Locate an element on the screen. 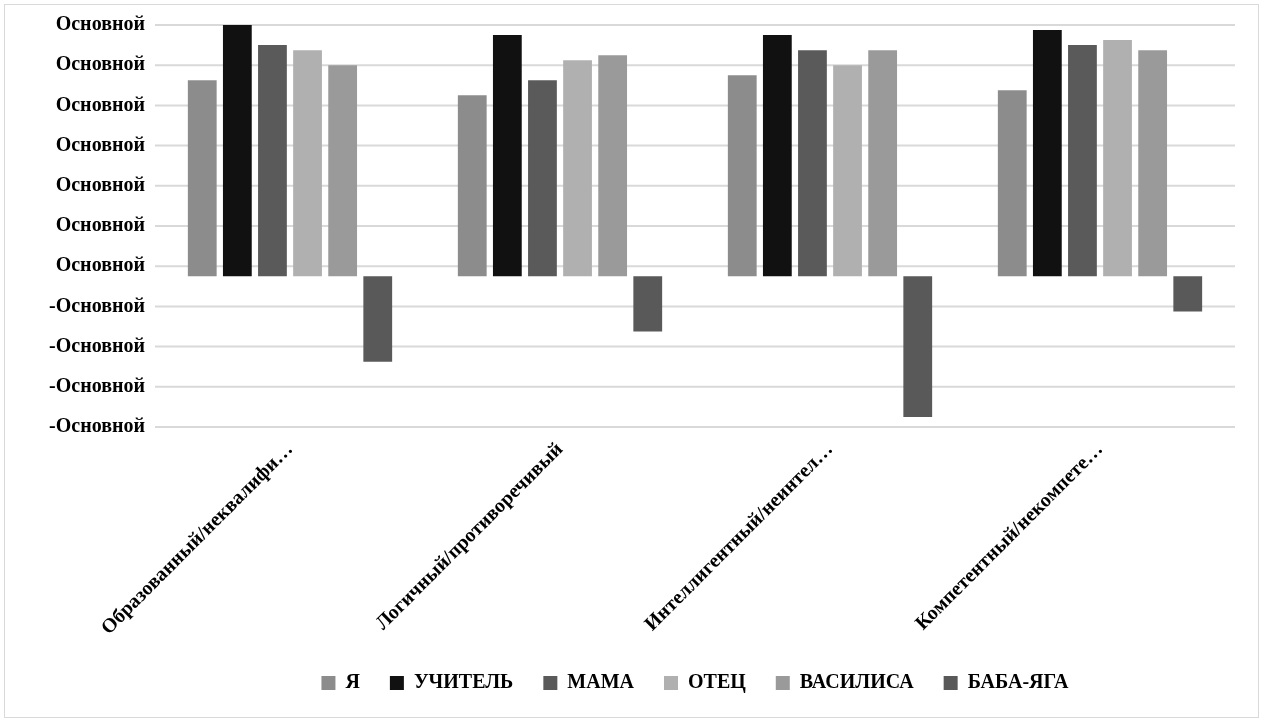 The width and height of the screenshot is (1263, 722). legend-label: БАБА-ЯГА is located at coordinates (1018, 681).